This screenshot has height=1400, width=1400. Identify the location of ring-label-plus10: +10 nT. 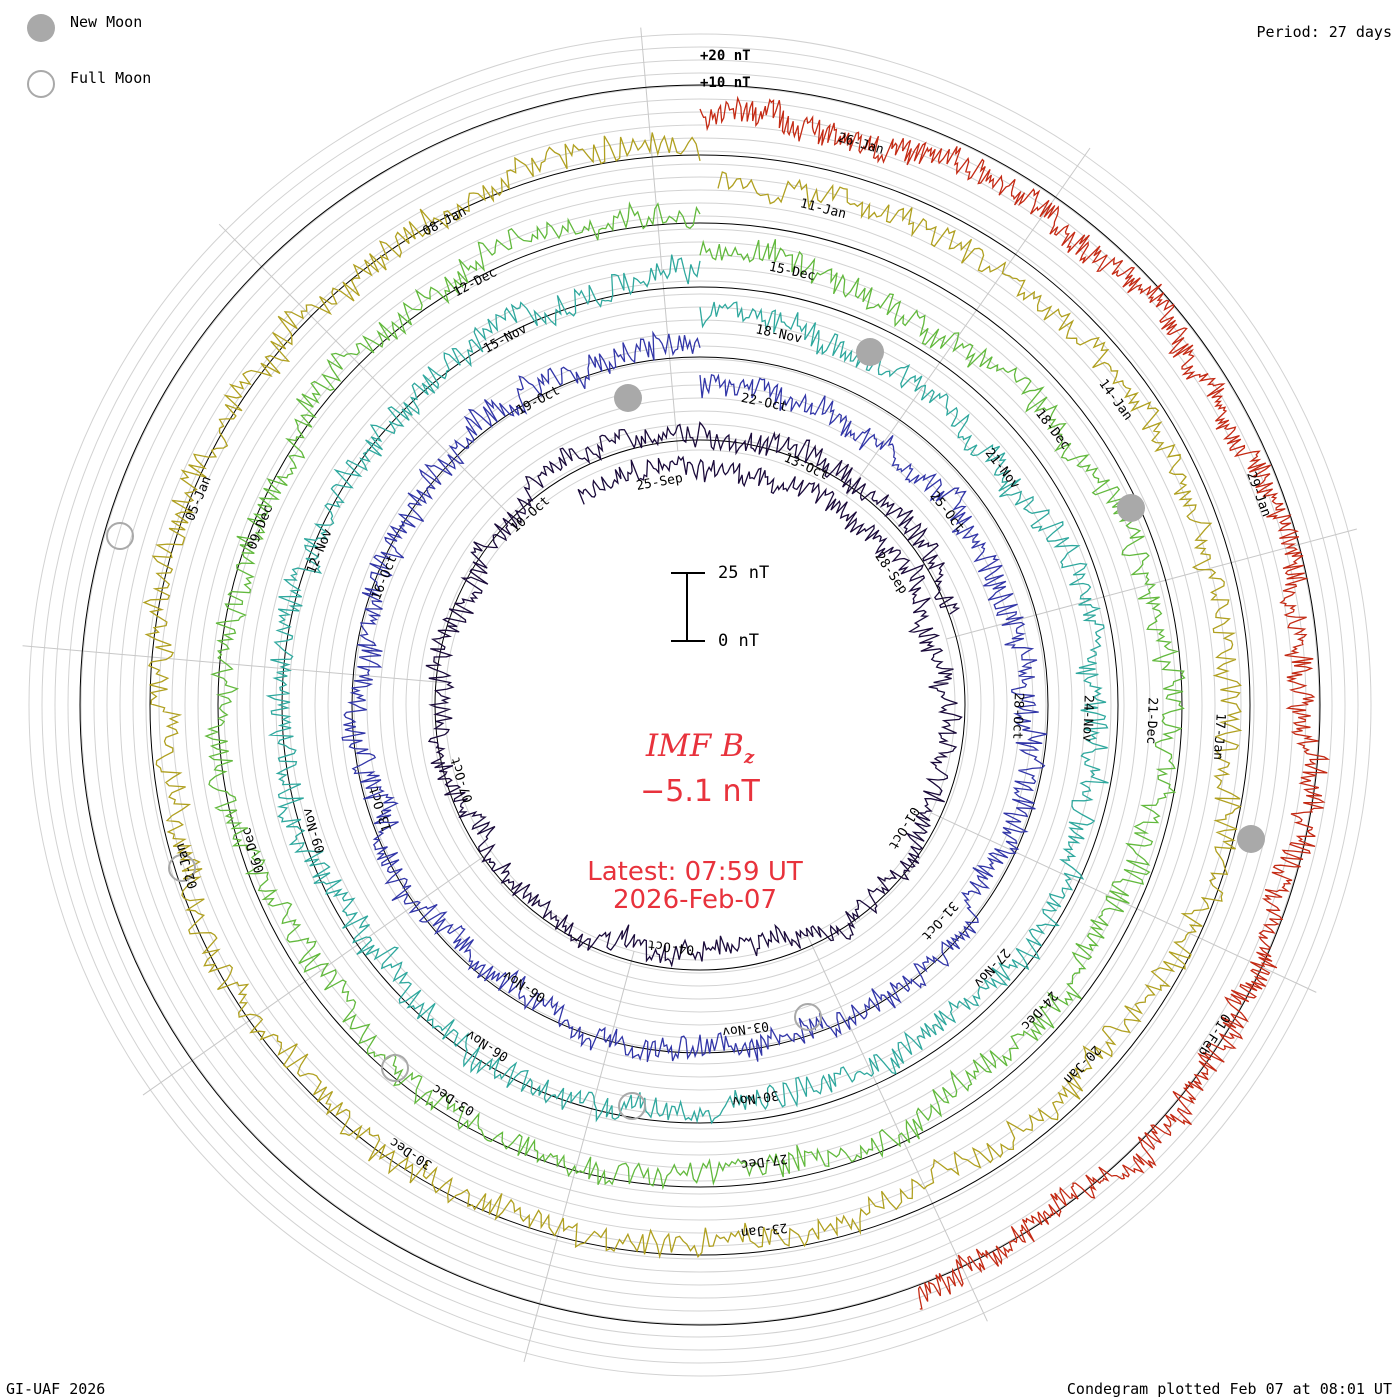
(725, 83).